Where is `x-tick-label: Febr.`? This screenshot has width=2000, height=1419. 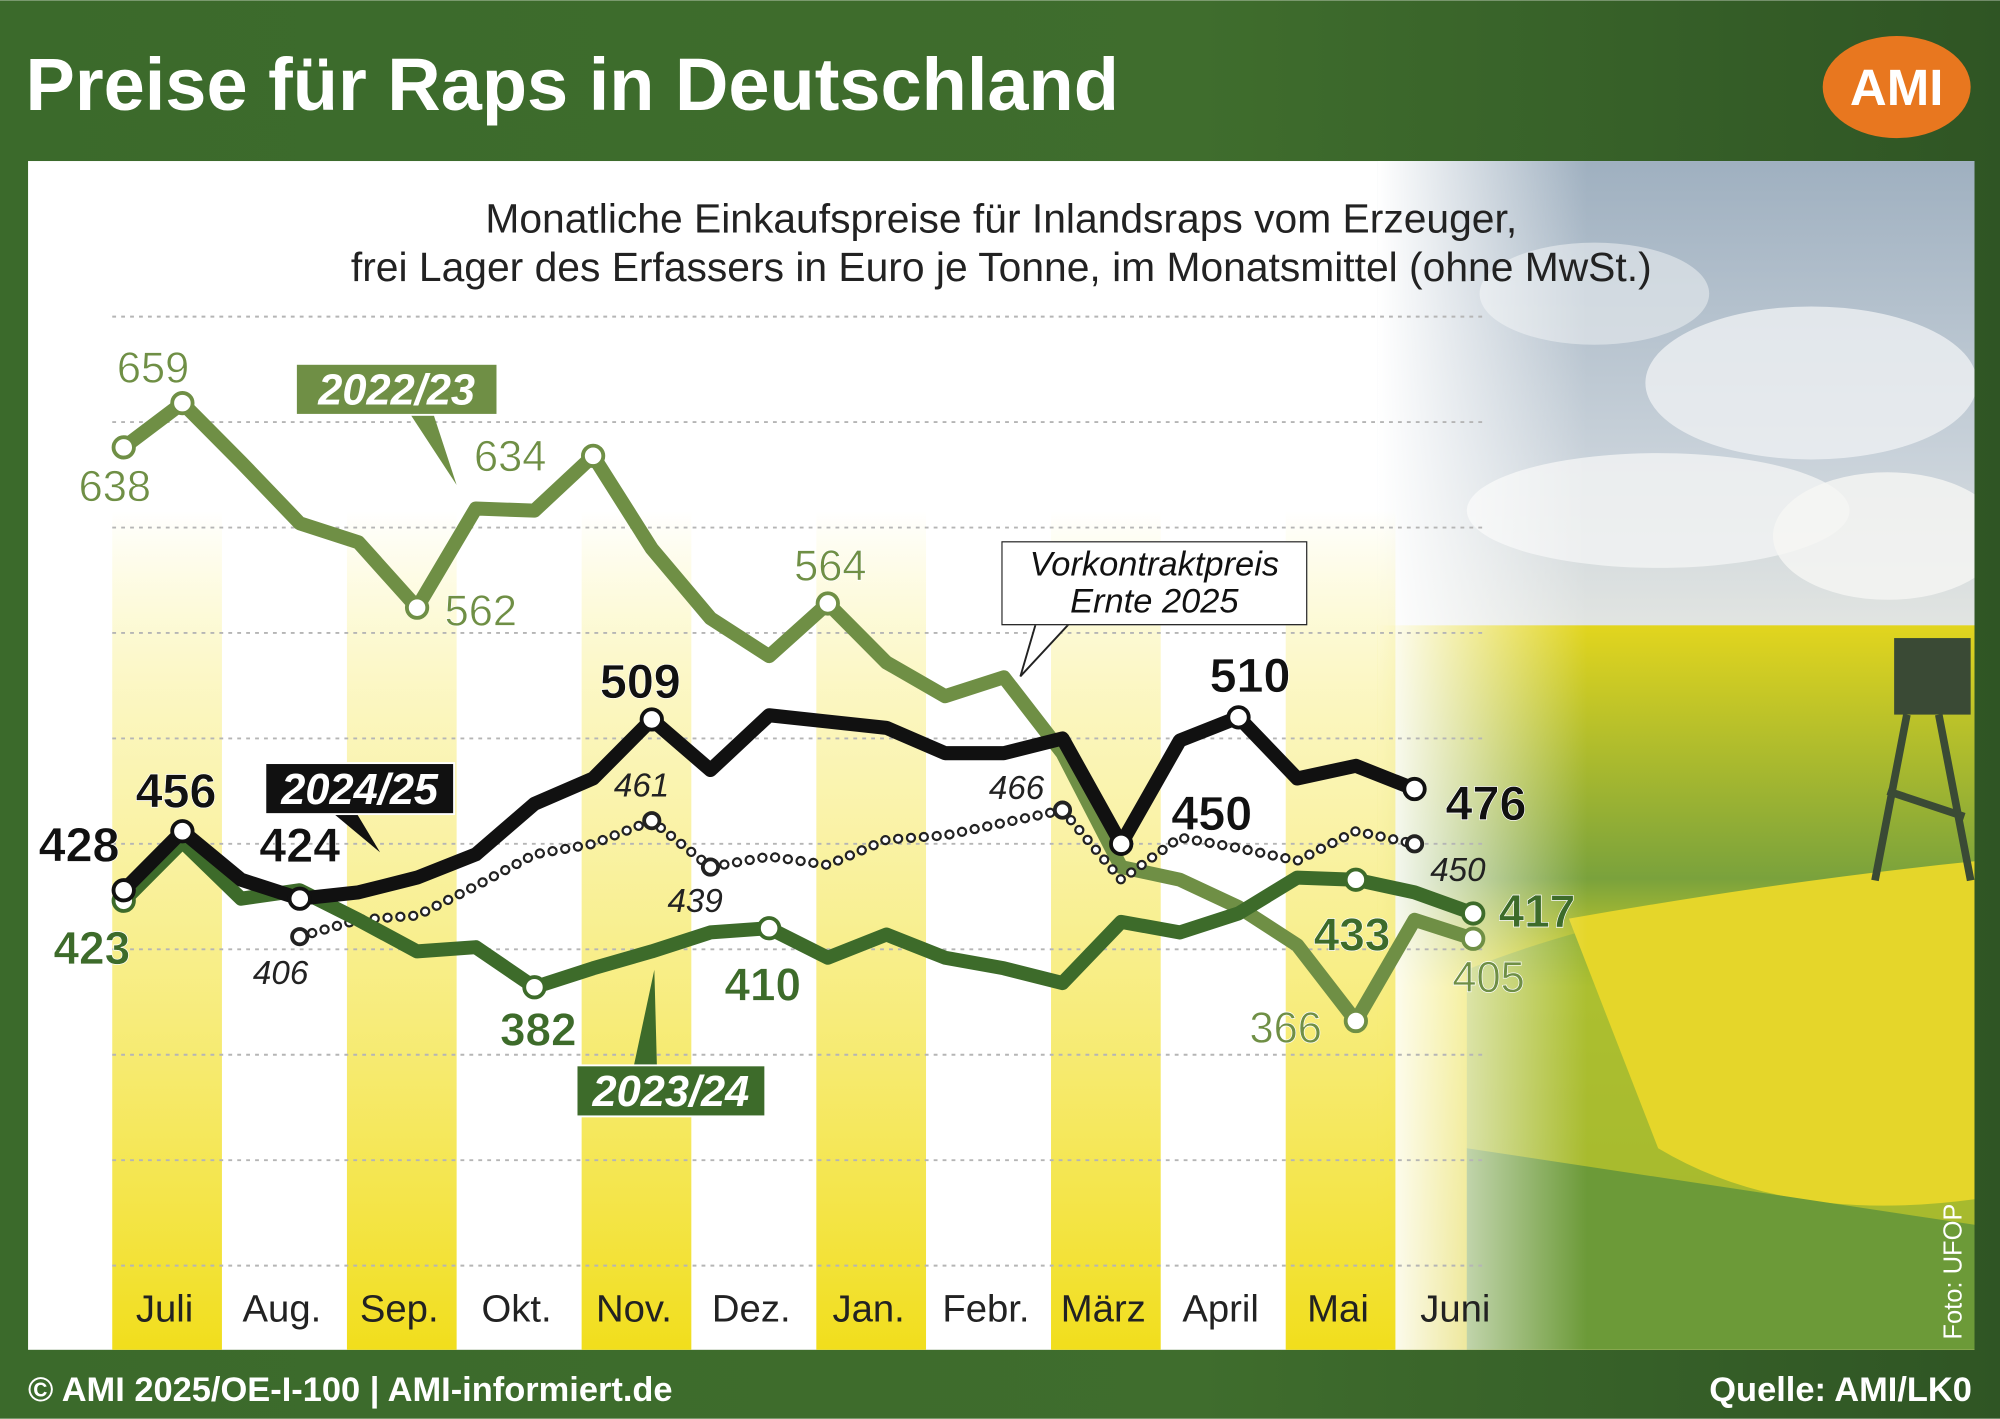 x-tick-label: Febr. is located at coordinates (985, 1309).